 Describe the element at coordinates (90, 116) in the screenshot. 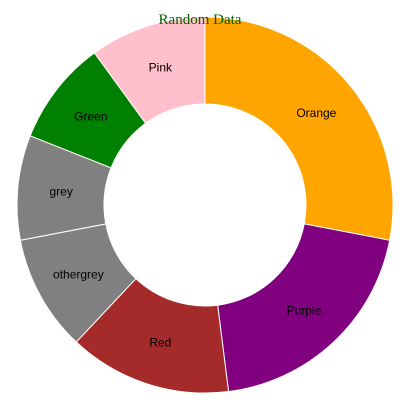

I see `slice-label-green: Green` at that location.